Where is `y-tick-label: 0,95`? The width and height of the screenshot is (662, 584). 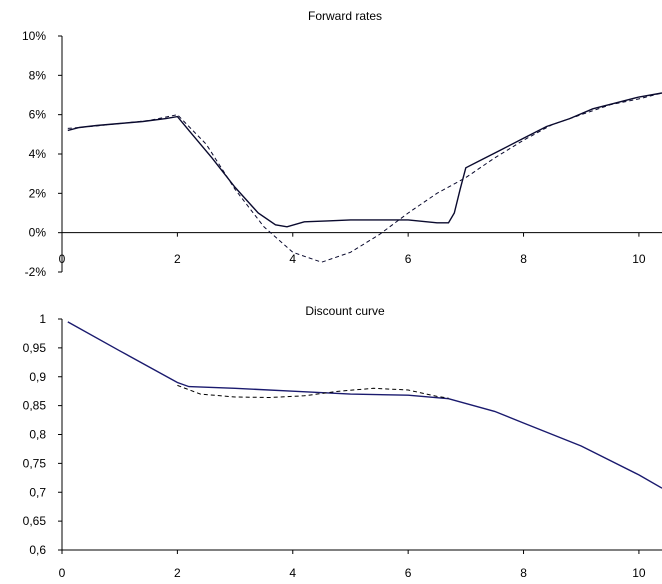
y-tick-label: 0,95 is located at coordinates (35, 348).